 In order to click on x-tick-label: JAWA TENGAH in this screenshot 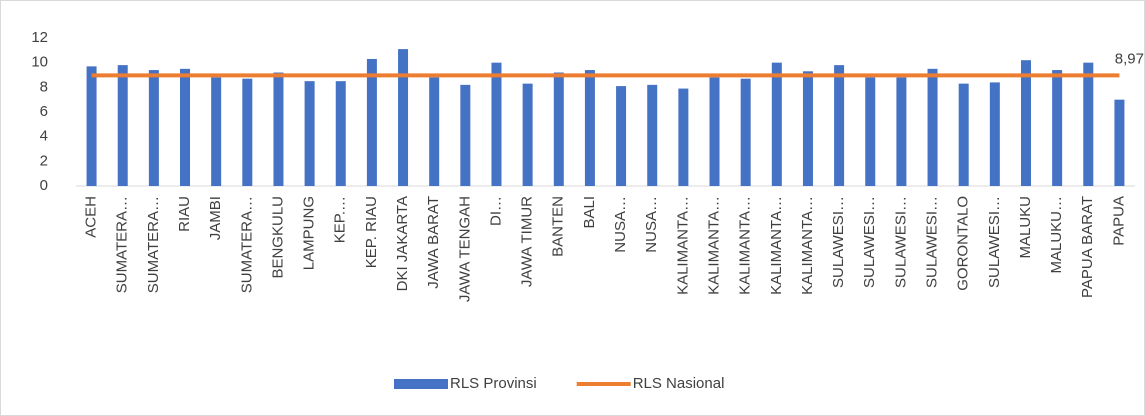, I will do `click(464, 249)`.